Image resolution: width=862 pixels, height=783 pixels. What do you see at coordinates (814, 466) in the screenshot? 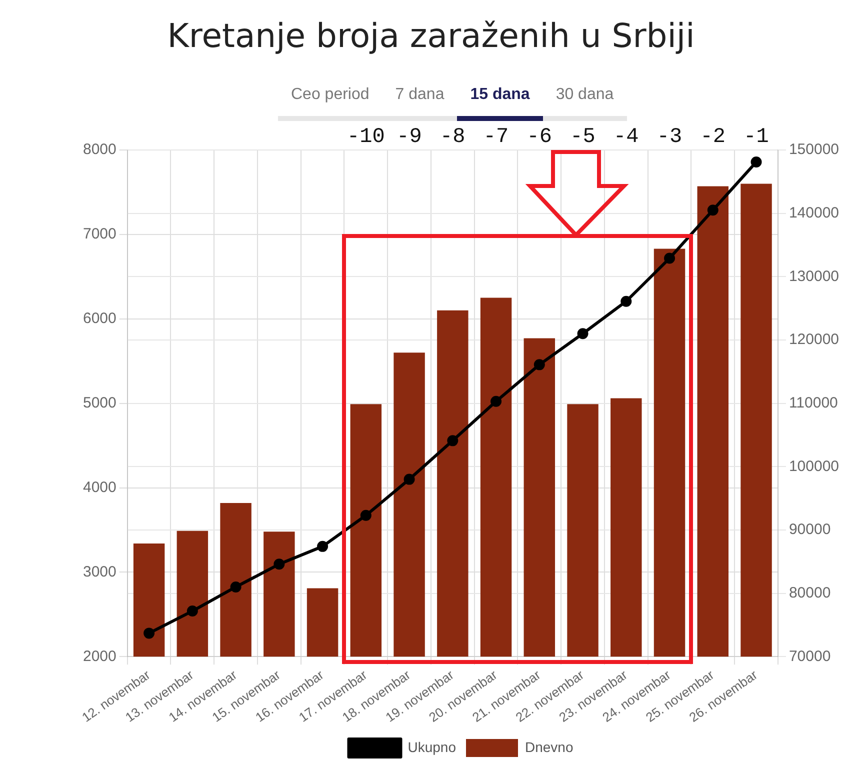
I see `y2-tick-label: 100000` at bounding box center [814, 466].